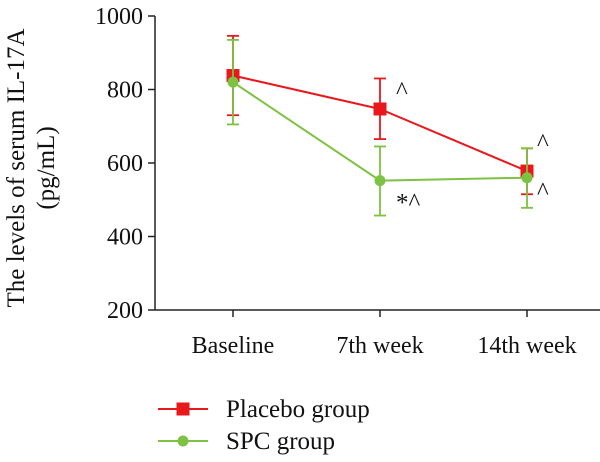 This screenshot has width=600, height=462. I want to click on y-tick-label: 400, so click(125, 238).